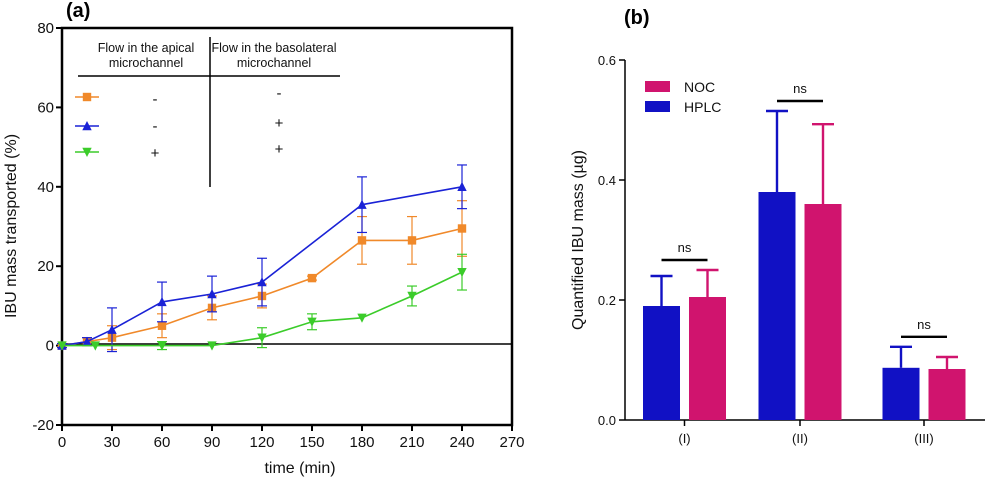  I want to click on table-header-apical-line2: microchannel, so click(146, 63).